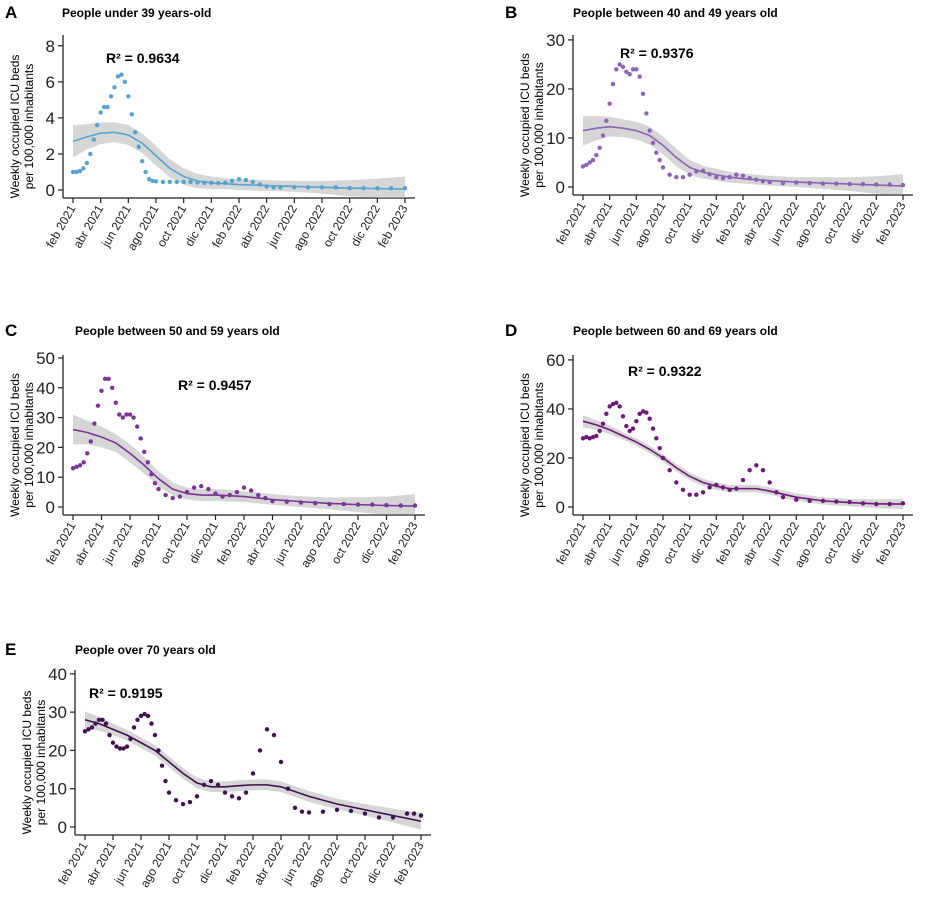 This screenshot has height=900, width=935. What do you see at coordinates (50, 154) in the screenshot?
I see `y-tick-label: 2` at bounding box center [50, 154].